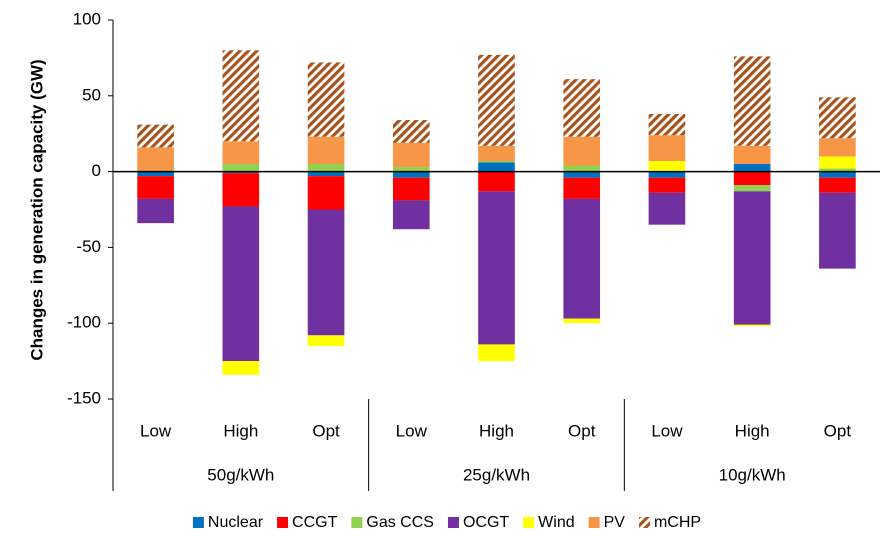 The height and width of the screenshot is (539, 894). Describe the element at coordinates (486, 522) in the screenshot. I see `legend-label: OCGT` at that location.